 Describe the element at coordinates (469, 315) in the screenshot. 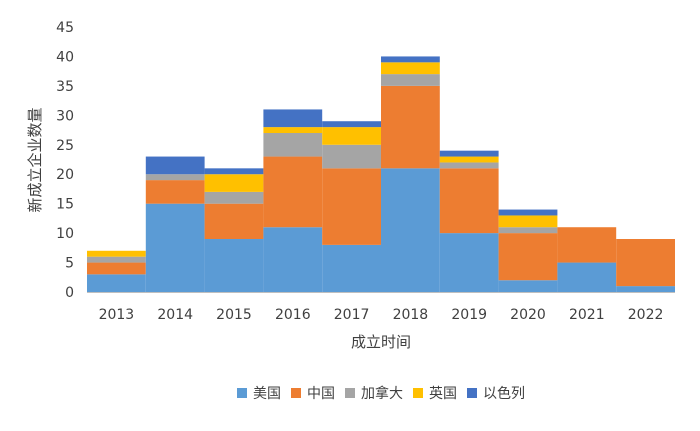

I see `x-tick-label: 2019` at that location.